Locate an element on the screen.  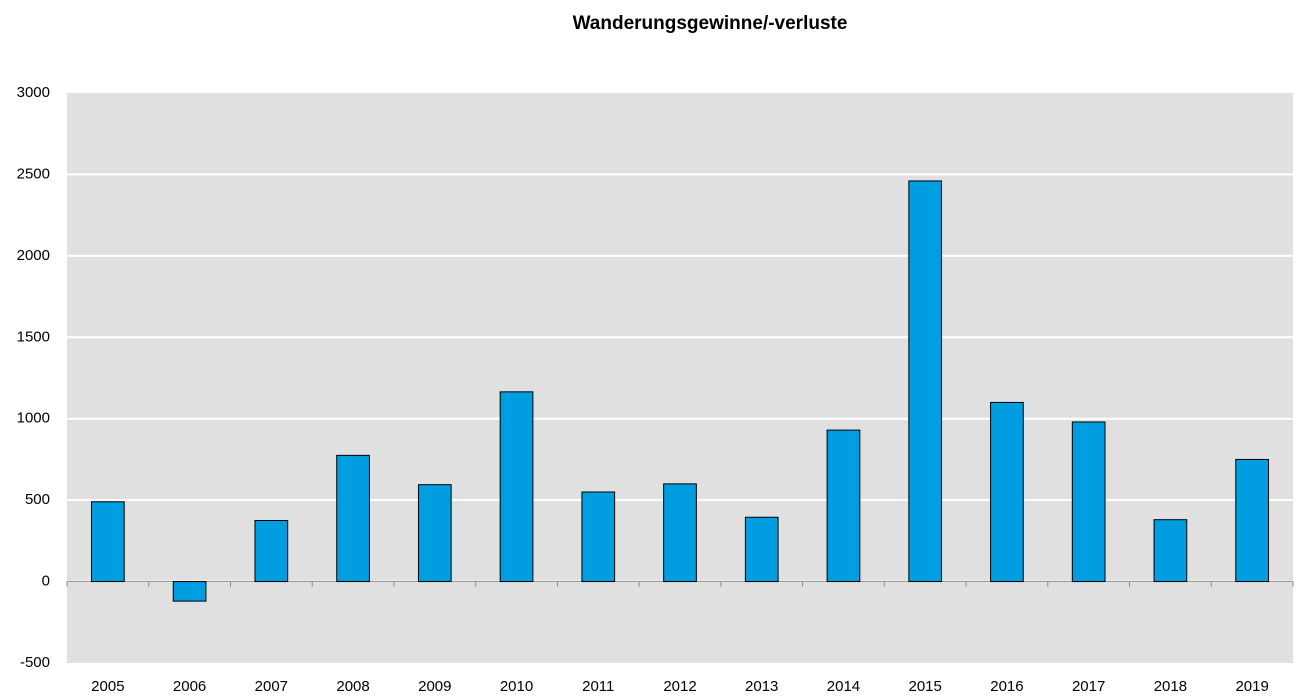
y-tick-label: -500 is located at coordinates (35, 662).